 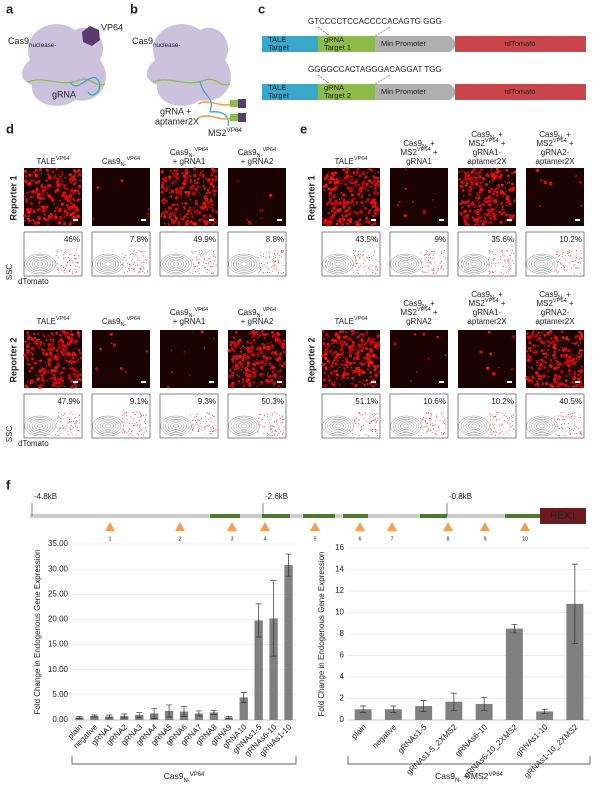 What do you see at coordinates (242, 117) in the screenshot?
I see `vp64-box` at bounding box center [242, 117].